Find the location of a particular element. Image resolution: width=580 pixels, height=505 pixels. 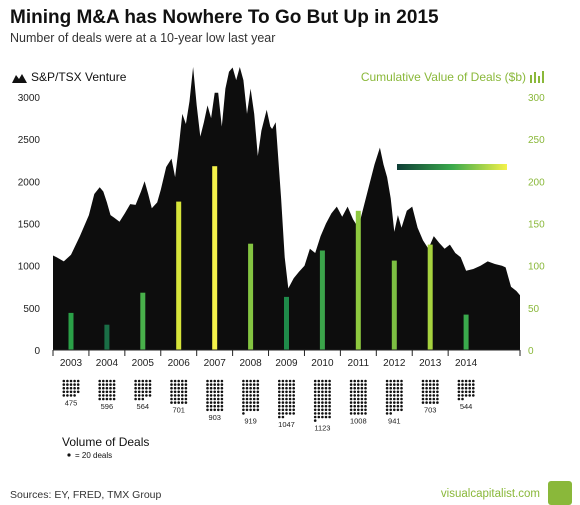

color-scale-bar is located at coordinates (452, 167).